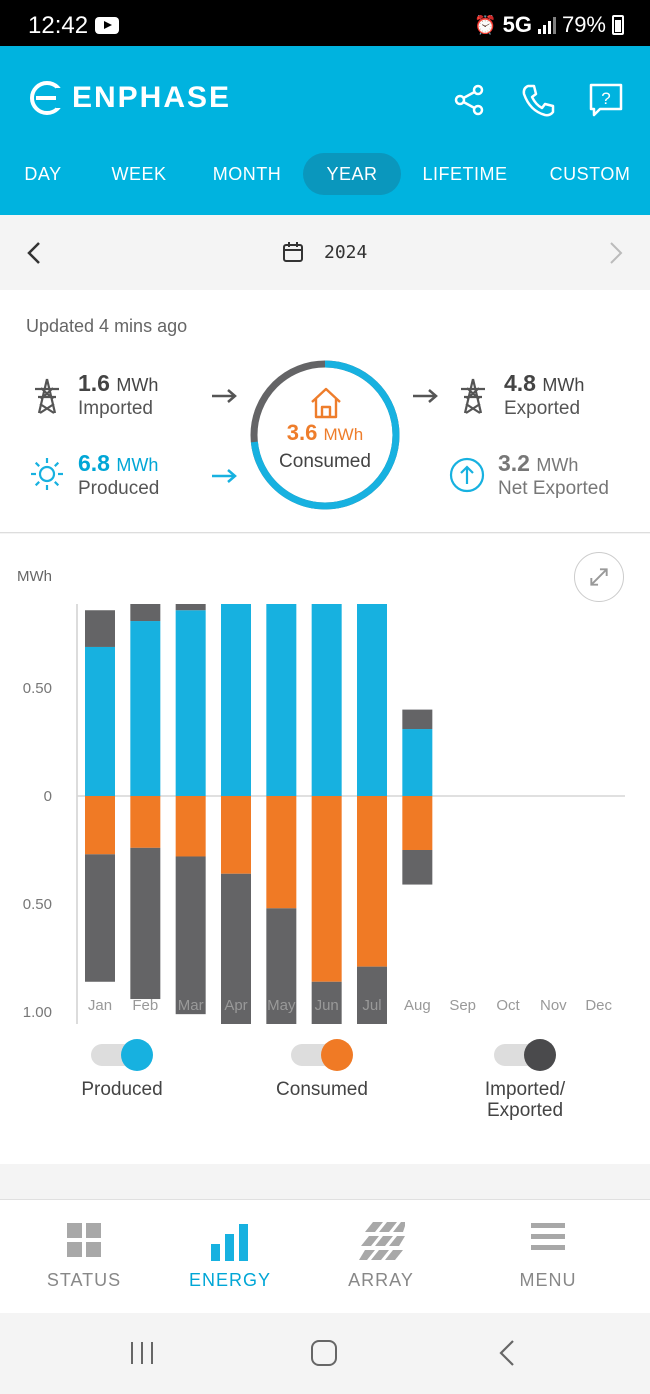 The height and width of the screenshot is (1394, 650). What do you see at coordinates (485, 24) in the screenshot?
I see `alarm-icon: ⏰` at bounding box center [485, 24].